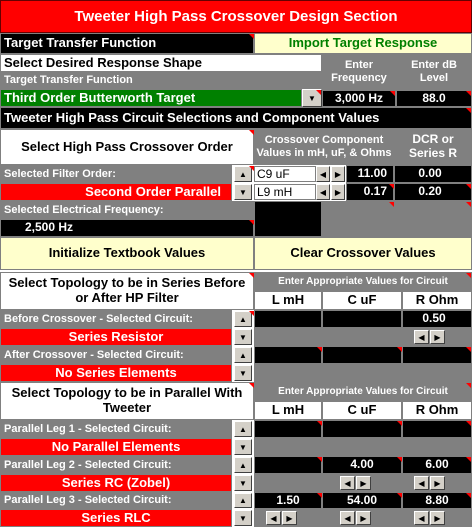  What do you see at coordinates (362, 500) in the screenshot?
I see `parallel-leg3-c-value: 54.00` at bounding box center [362, 500].